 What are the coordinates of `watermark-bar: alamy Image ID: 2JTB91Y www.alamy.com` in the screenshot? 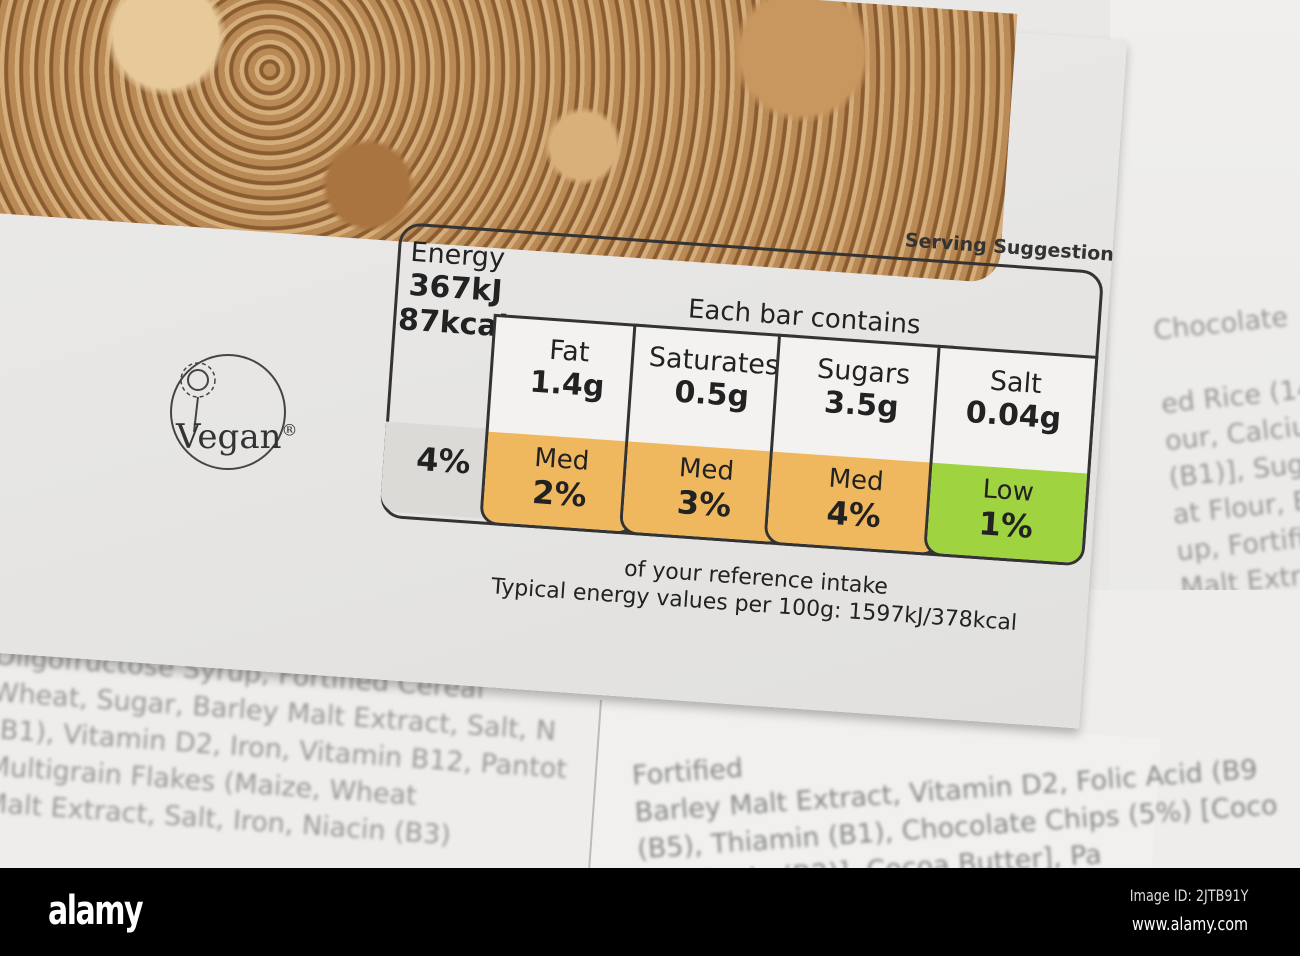 It's located at (650, 912).